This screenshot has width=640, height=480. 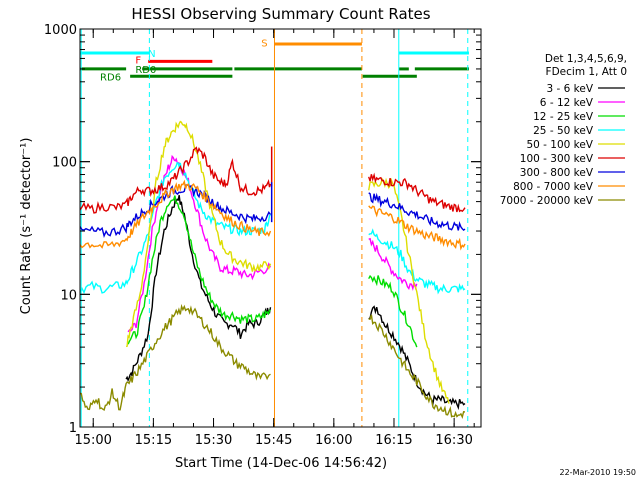 What do you see at coordinates (557, 159) in the screenshot?
I see `legend-entry-label: 100 - 300 keV` at bounding box center [557, 159].